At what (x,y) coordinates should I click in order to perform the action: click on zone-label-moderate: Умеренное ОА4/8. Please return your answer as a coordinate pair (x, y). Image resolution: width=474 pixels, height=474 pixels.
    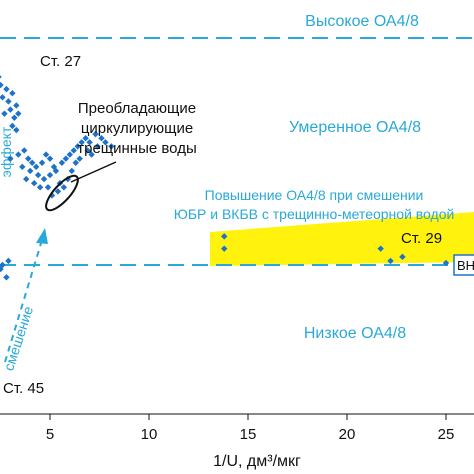
    Looking at the image, I should click on (355, 127).